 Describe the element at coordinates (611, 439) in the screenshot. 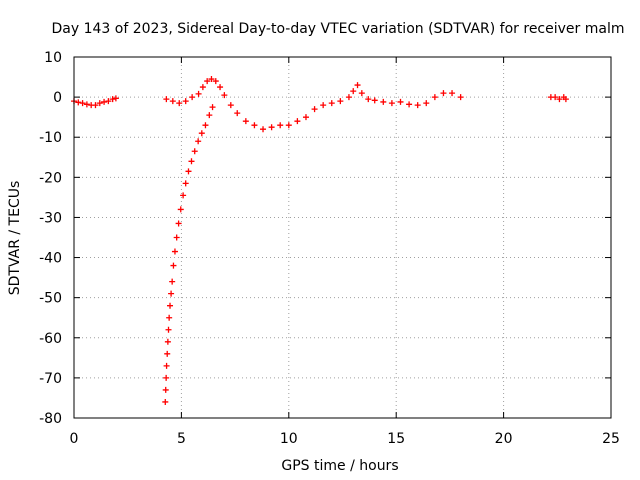

I see `x-tick-label: 25` at that location.